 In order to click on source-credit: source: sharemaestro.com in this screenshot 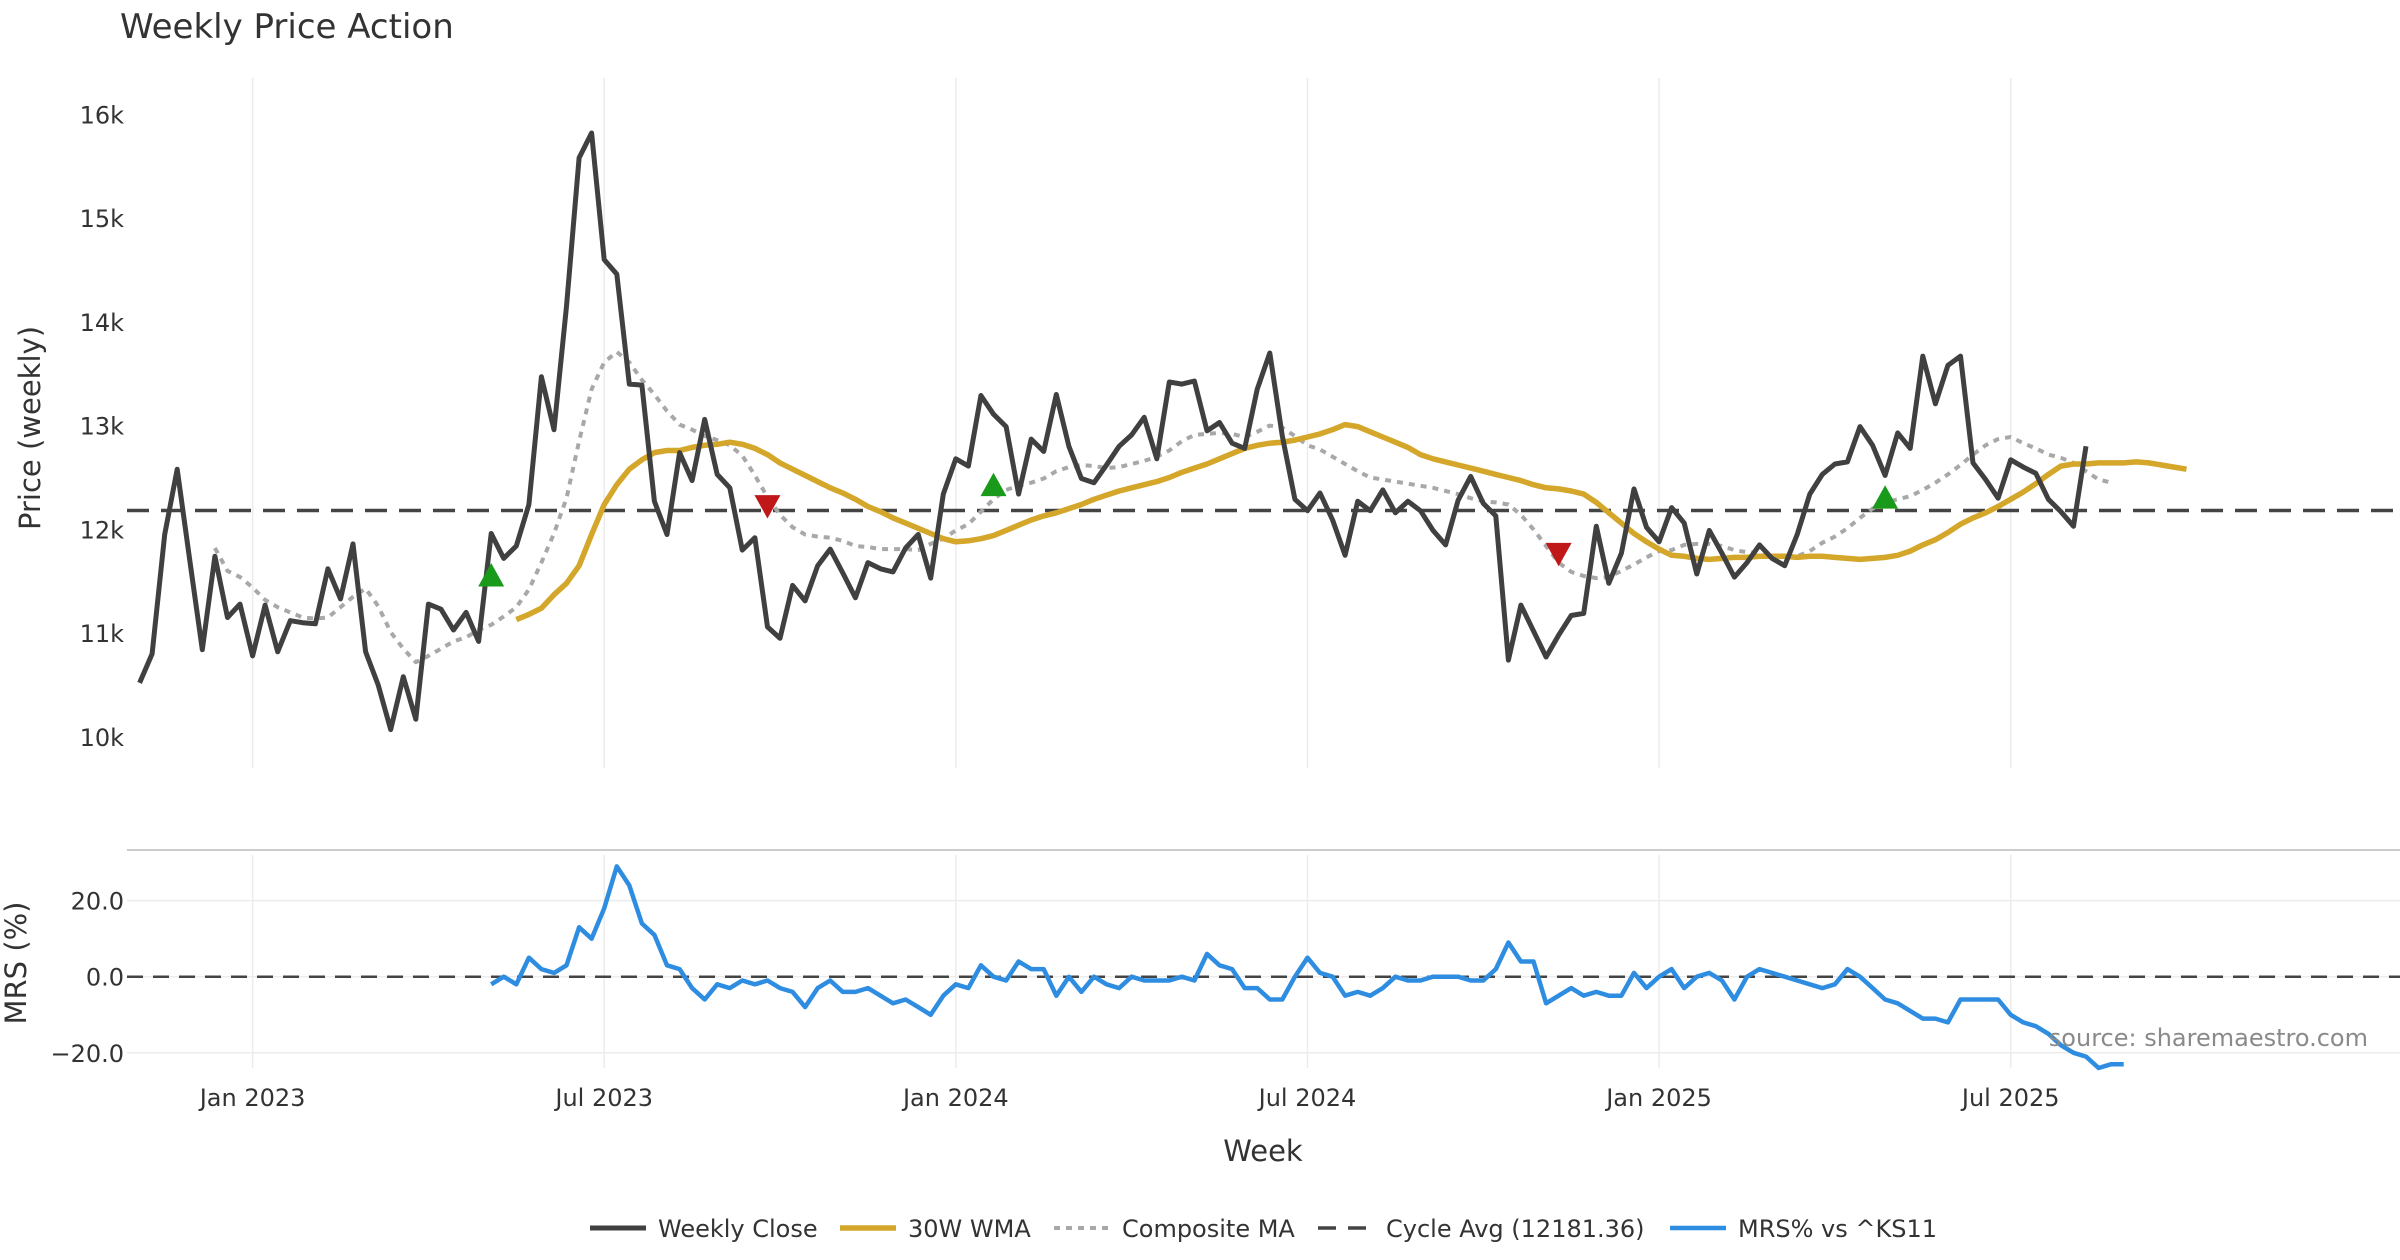, I will do `click(2208, 1038)`.